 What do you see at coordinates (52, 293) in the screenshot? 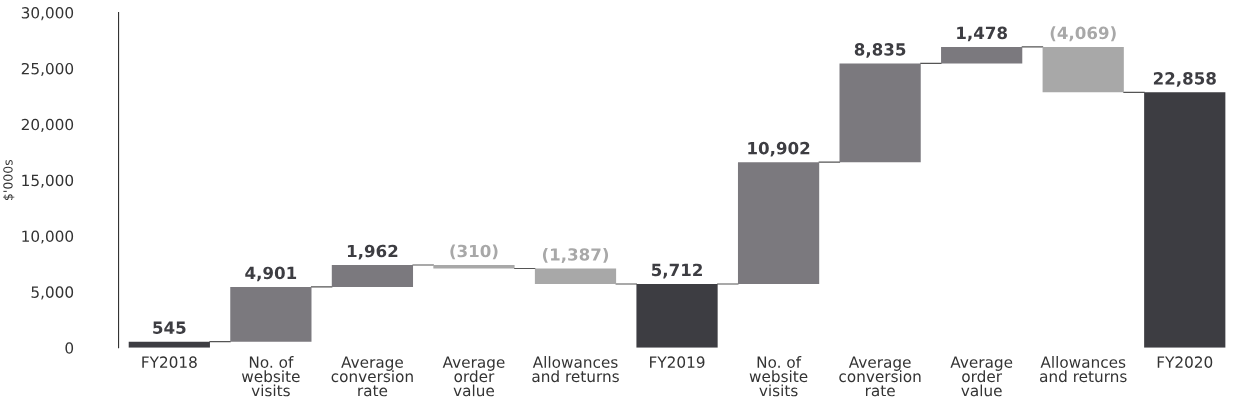
I see `y-tick-label: 5,000` at bounding box center [52, 293].